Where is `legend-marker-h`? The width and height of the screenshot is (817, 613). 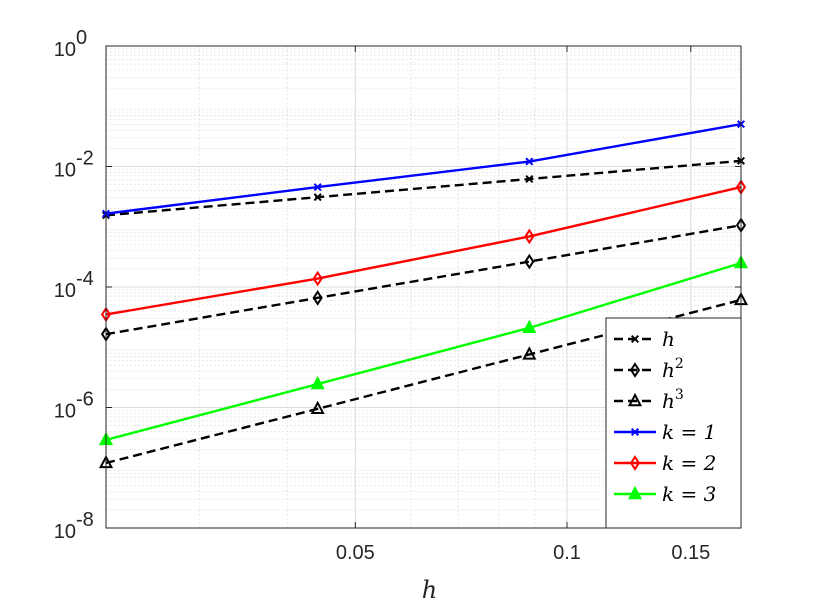
legend-marker-h is located at coordinates (635, 339).